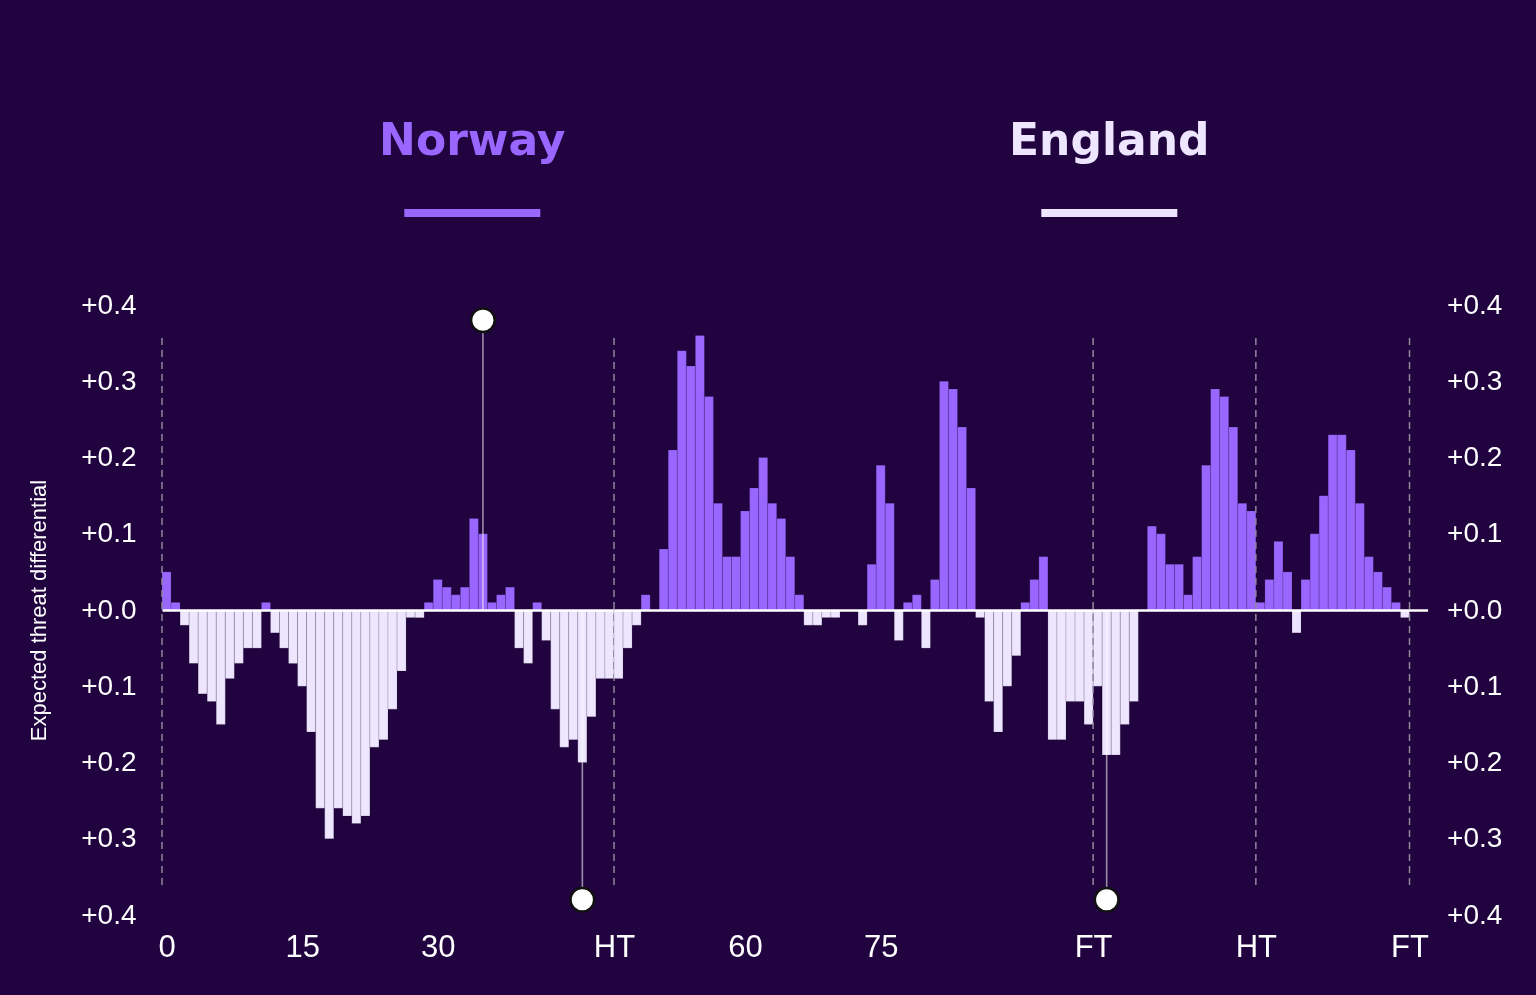  Describe the element at coordinates (1475, 609) in the screenshot. I see `y2-tick-label: +0.0` at that location.